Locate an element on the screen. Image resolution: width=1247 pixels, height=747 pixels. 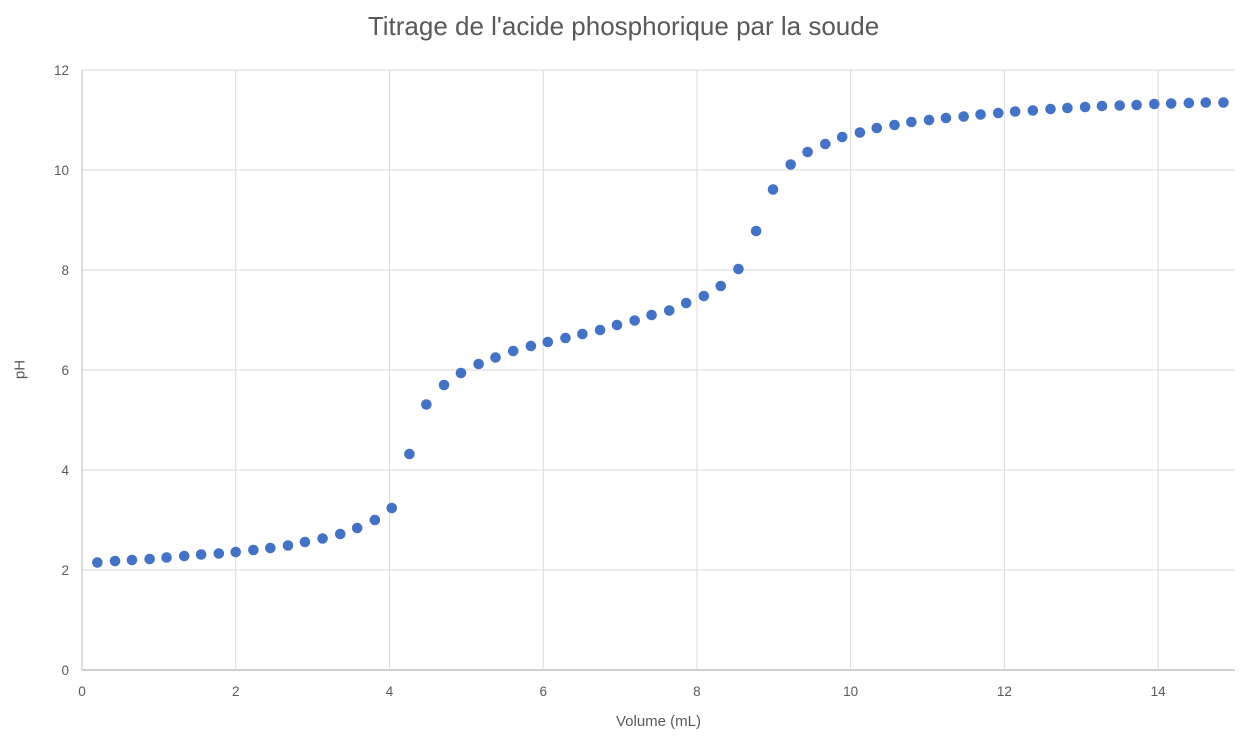
x-tick-label: 2 is located at coordinates (236, 691).